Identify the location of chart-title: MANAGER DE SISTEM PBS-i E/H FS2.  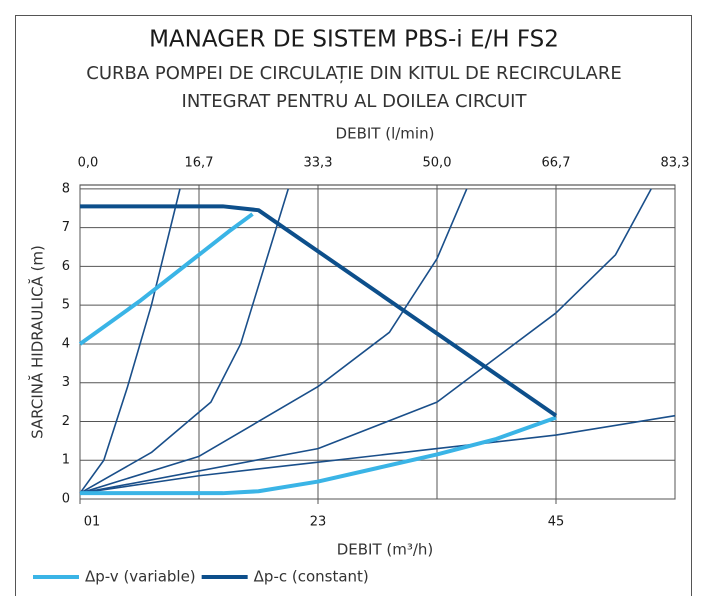
(354, 40).